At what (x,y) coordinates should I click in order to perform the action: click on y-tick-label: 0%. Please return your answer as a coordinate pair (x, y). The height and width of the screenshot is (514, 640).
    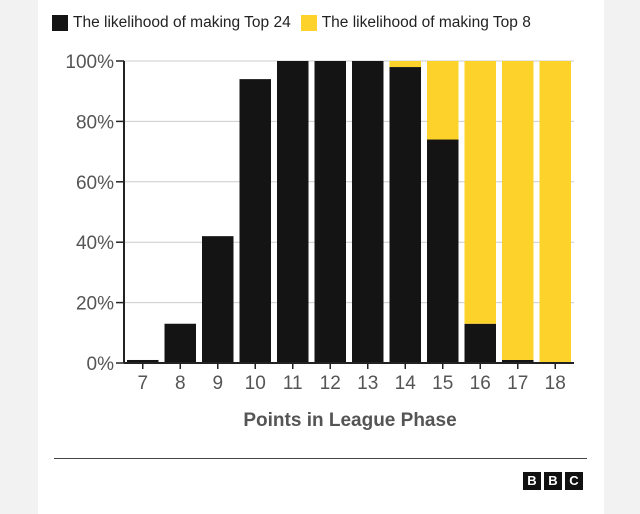
    Looking at the image, I should click on (101, 364).